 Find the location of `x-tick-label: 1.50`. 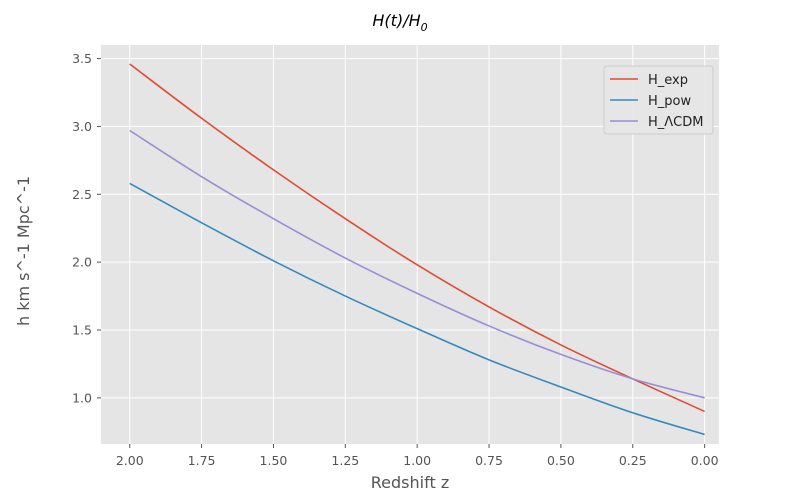

x-tick-label: 1.50 is located at coordinates (274, 460).